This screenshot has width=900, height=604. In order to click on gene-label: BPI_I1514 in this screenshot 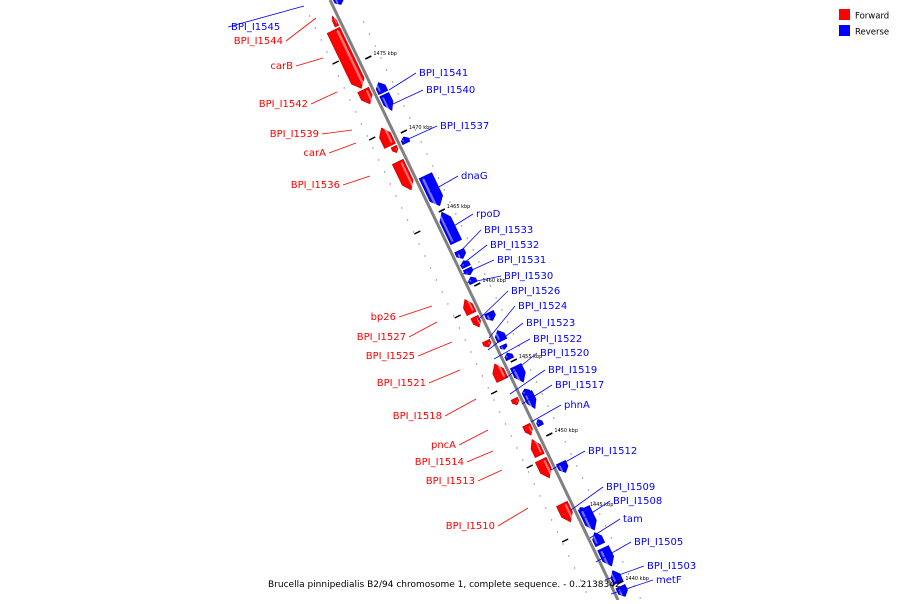, I will do `click(439, 462)`.